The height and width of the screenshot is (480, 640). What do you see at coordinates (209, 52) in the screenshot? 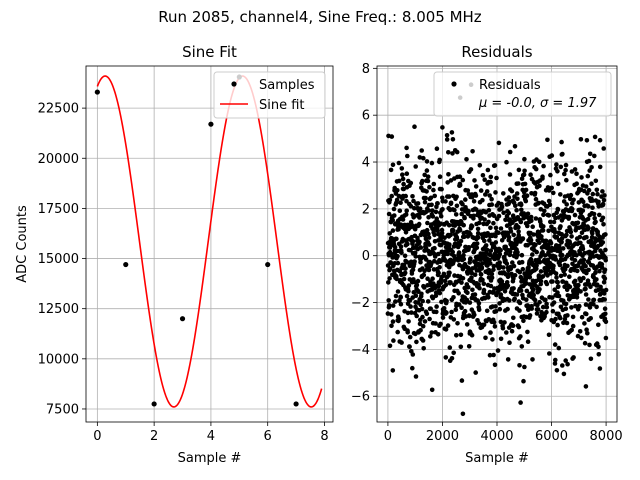
I see `sine-fit-title: Sine Fit` at bounding box center [209, 52].